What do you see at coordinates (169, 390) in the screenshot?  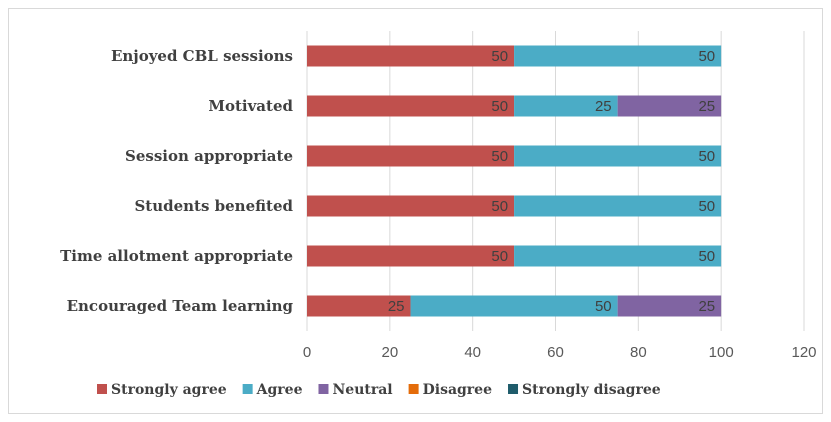 I see `legend-label-strongly-agree: Strongly agree` at bounding box center [169, 390].